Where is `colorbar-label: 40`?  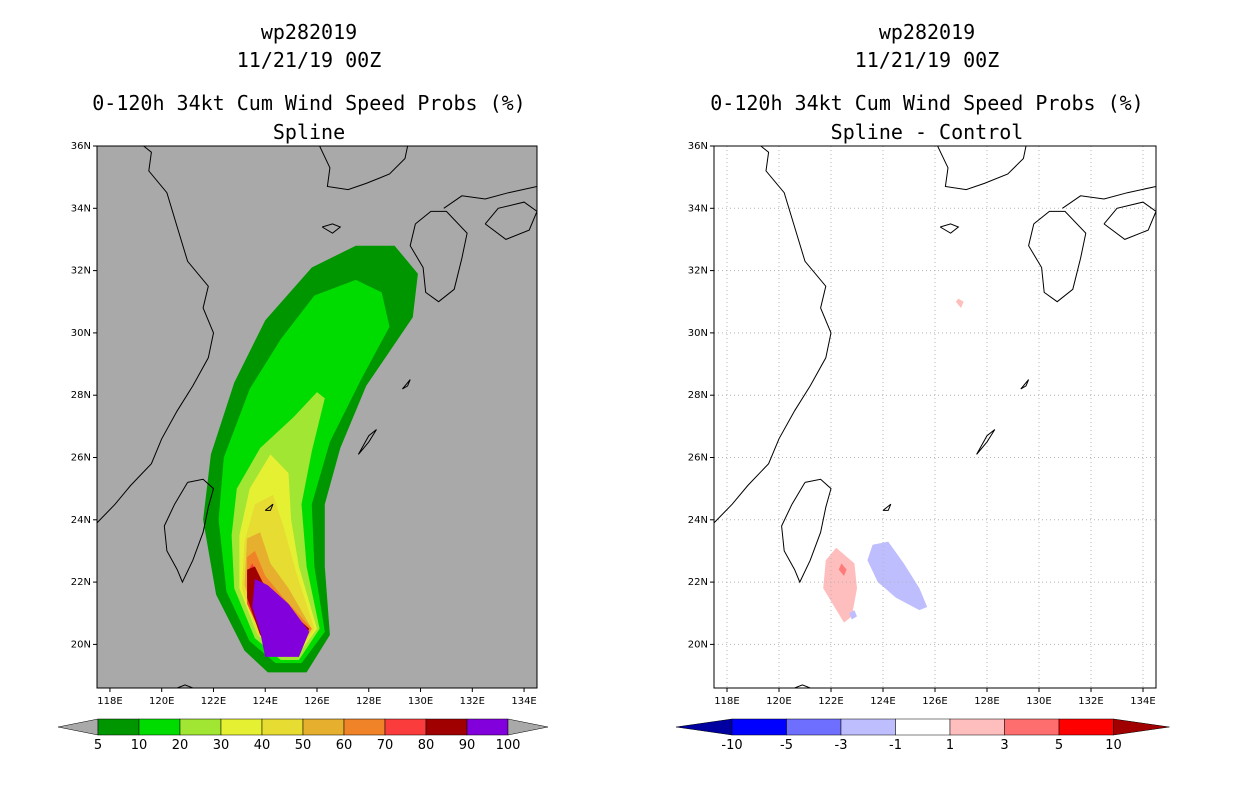
colorbar-label: 40 is located at coordinates (262, 745).